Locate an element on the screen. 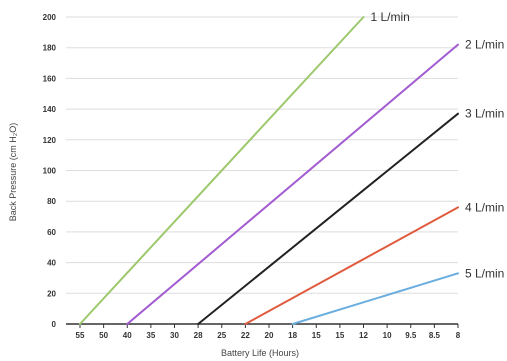 The image size is (507, 361). series-label-1-l-min: 1 L/min is located at coordinates (390, 17).